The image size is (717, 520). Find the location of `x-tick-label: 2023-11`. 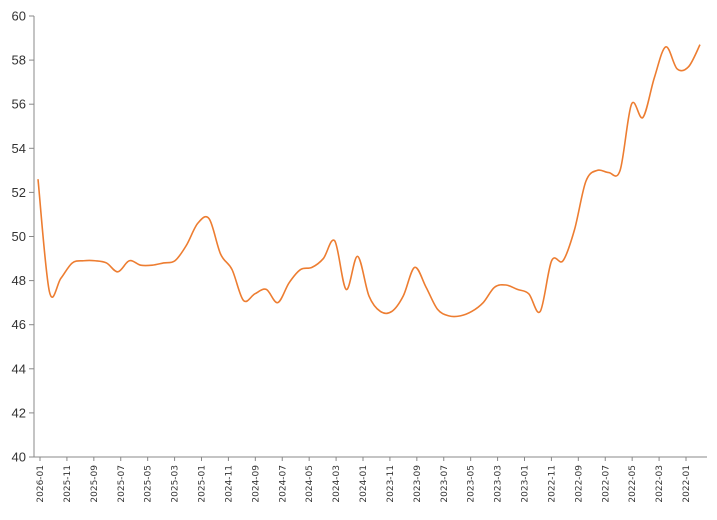

x-tick-label: 2023-11 is located at coordinates (391, 484).